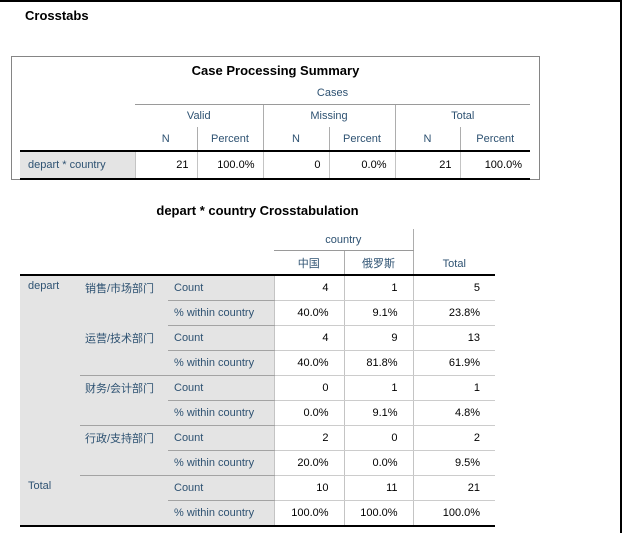  Describe the element at coordinates (621, 266) in the screenshot. I see `pane-right-border` at that location.